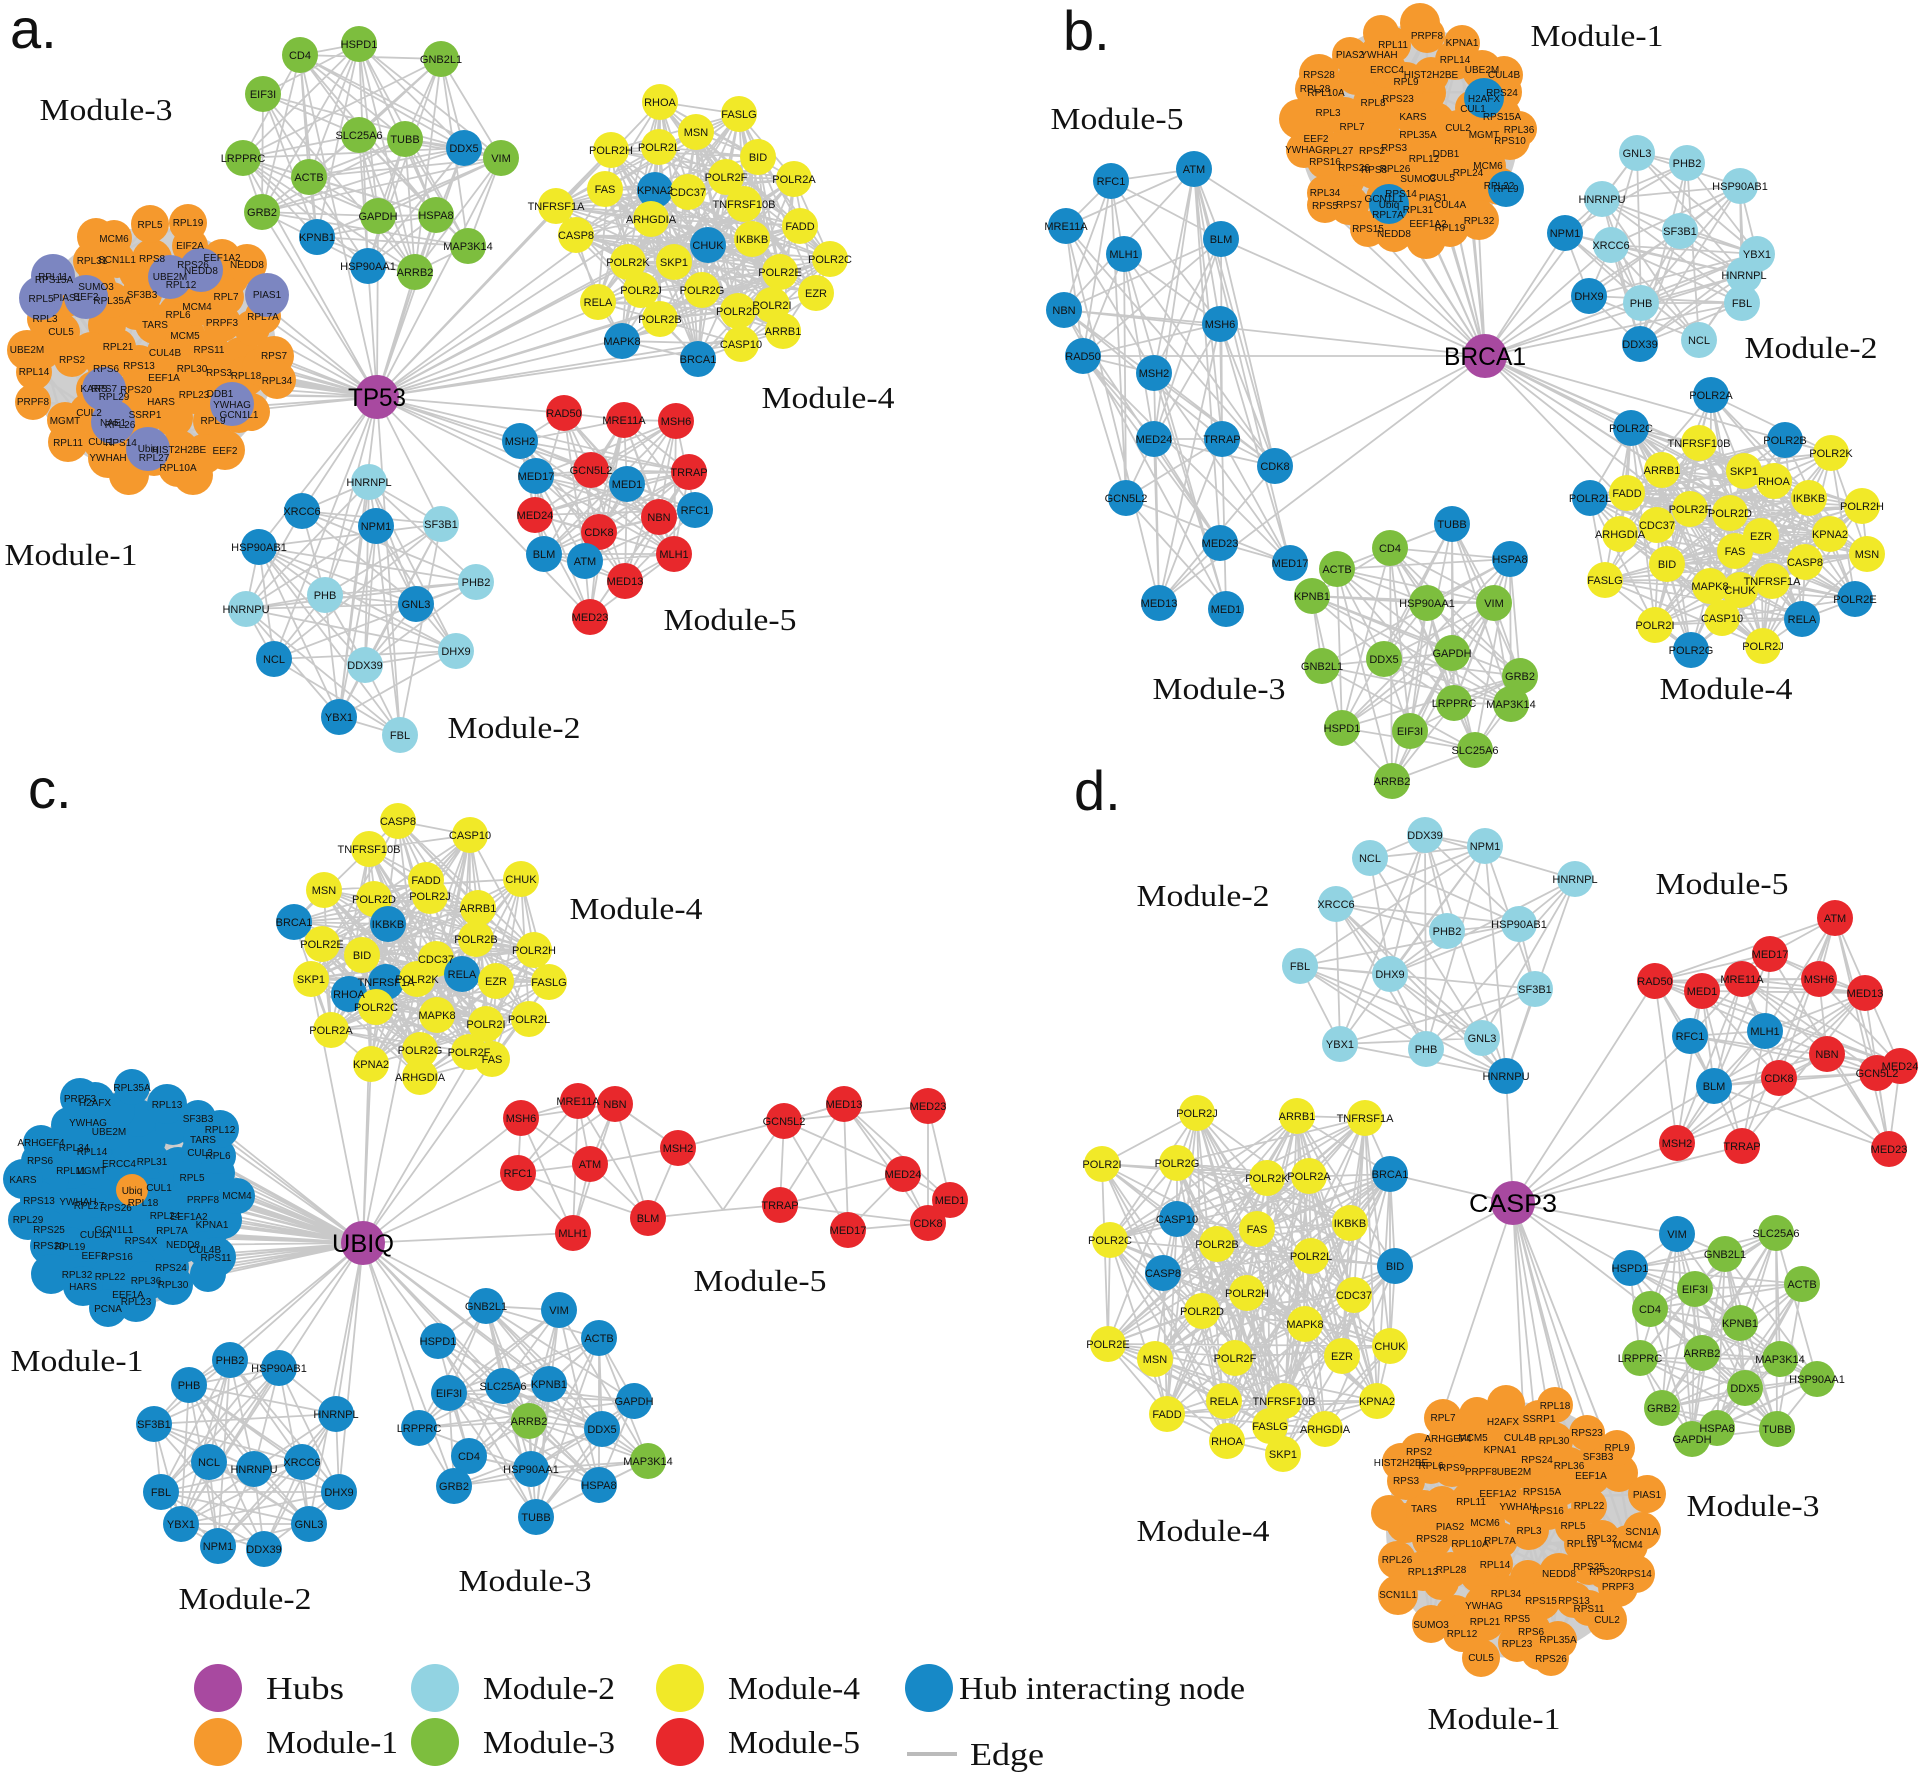  Describe the element at coordinates (1446, 154) in the screenshot. I see `svg-text: DDB1` at that location.